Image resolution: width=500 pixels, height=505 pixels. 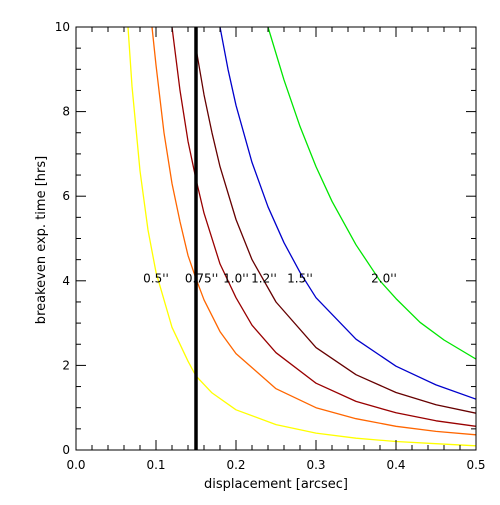 What do you see at coordinates (41, 240) in the screenshot?
I see `y-axis-title: breakeven exp. time [hrs]` at bounding box center [41, 240].